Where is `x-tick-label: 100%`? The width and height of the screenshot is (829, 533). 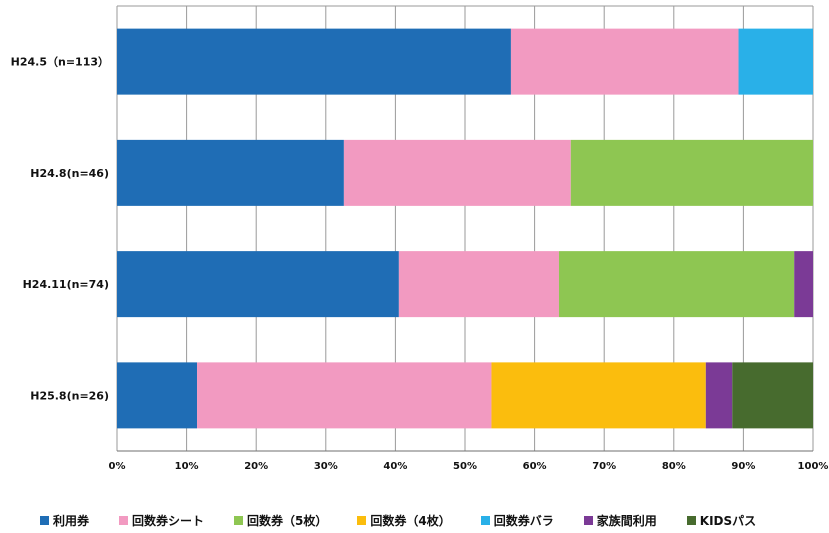 x-tick-label: 100% is located at coordinates (813, 466).